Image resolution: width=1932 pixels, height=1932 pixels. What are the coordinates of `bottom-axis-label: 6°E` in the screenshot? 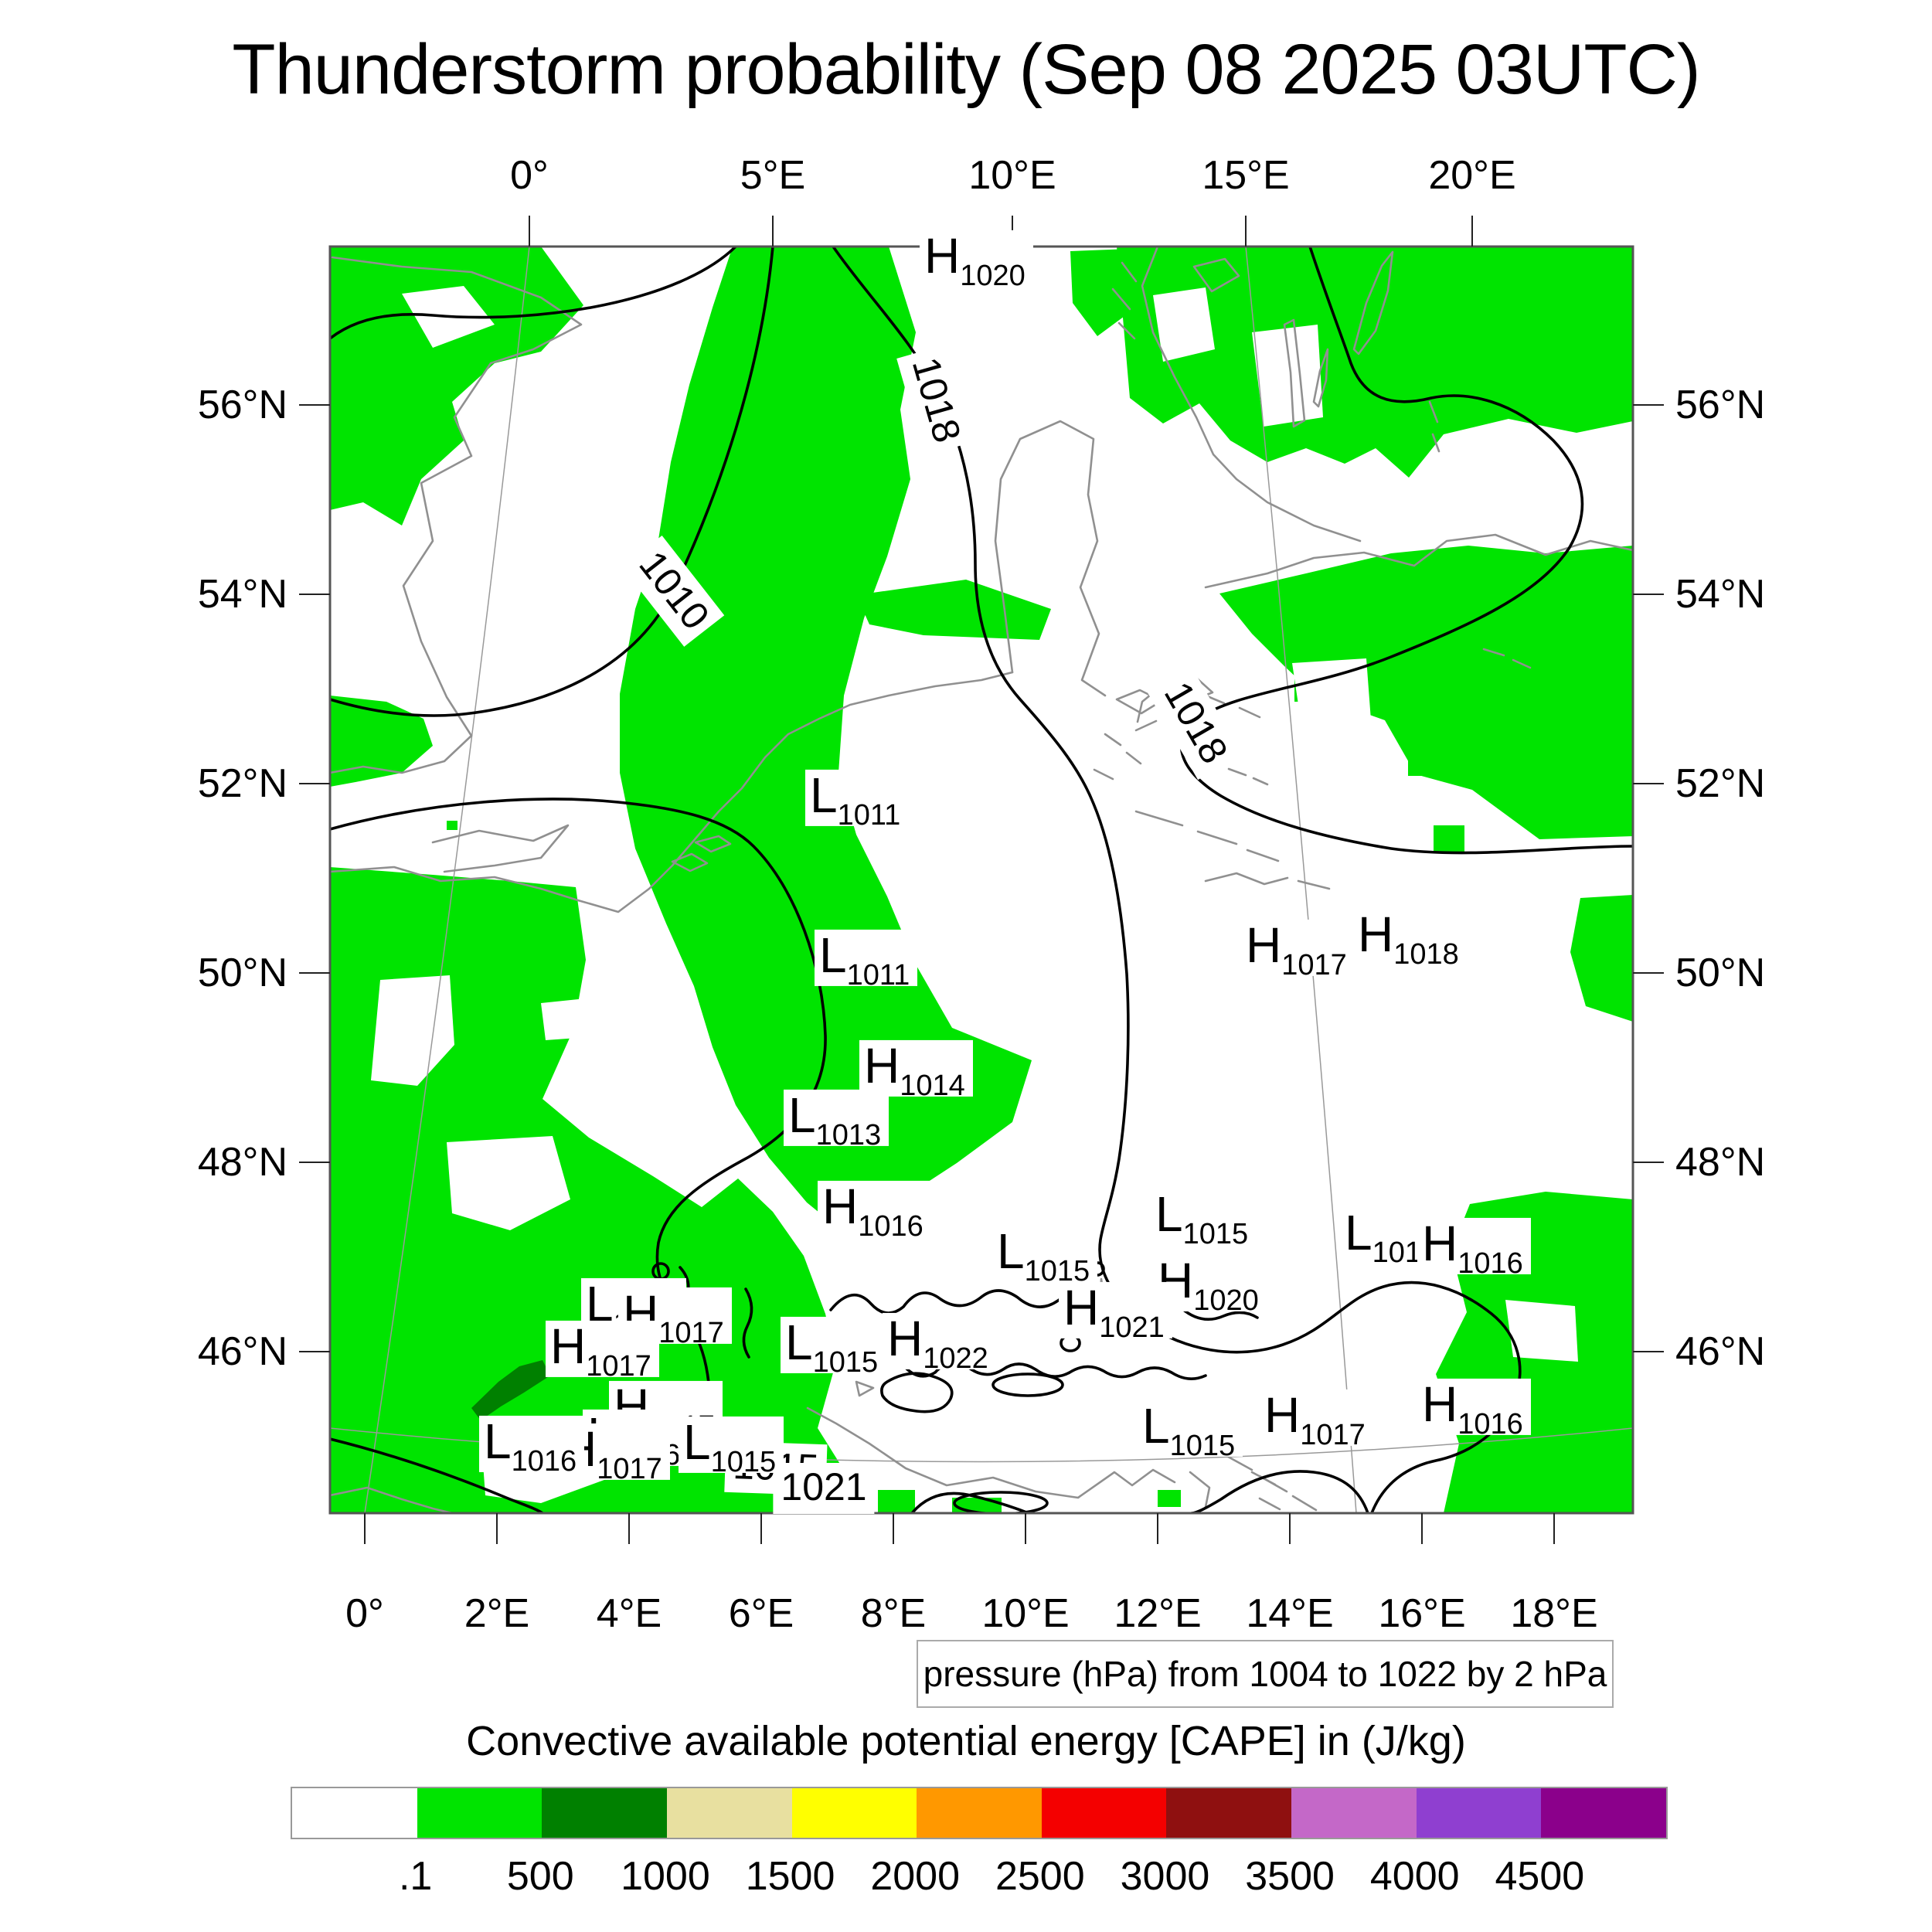 It's located at (761, 1614).